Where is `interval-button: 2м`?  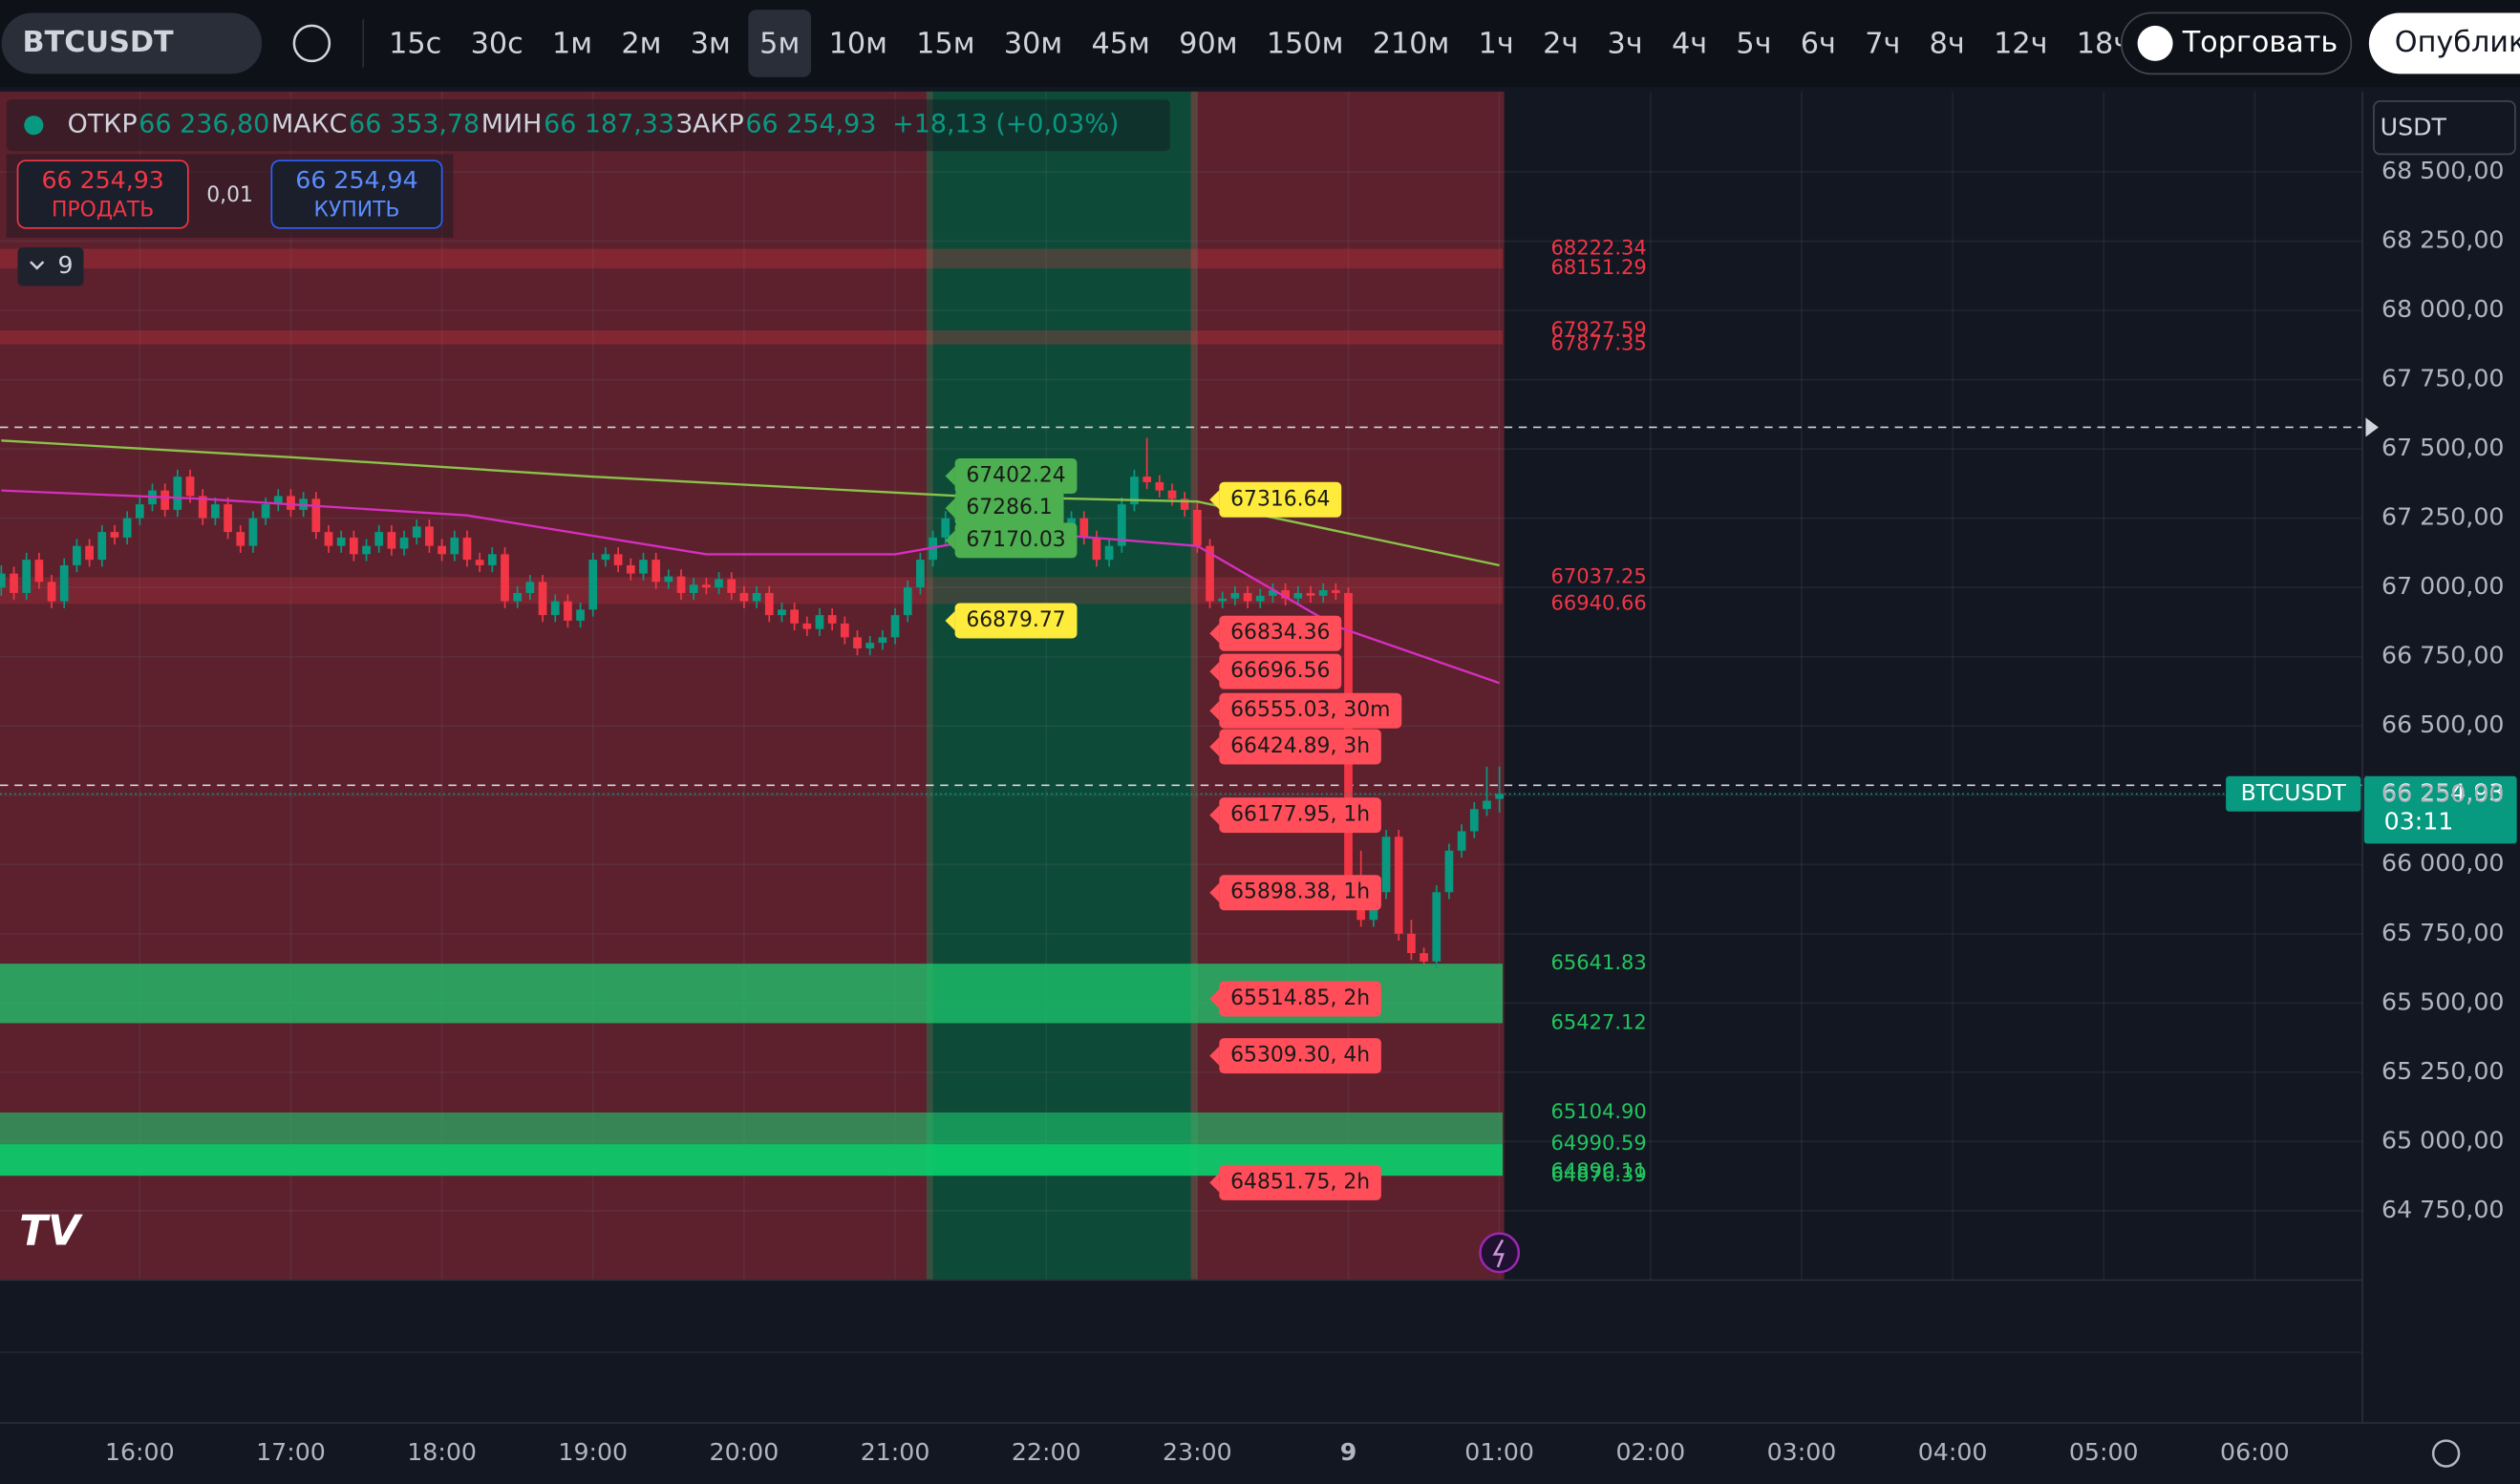 interval-button: 2м is located at coordinates (641, 45).